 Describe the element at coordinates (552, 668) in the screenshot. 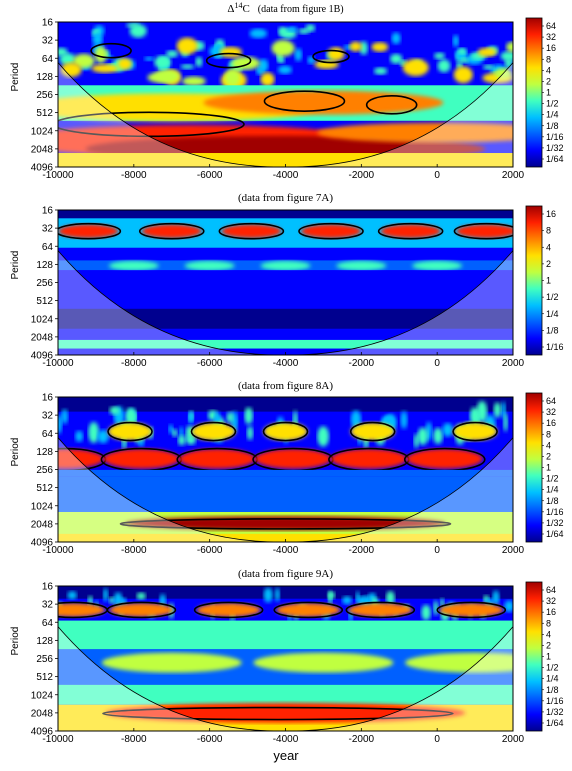

I see `colorbar-tick-label: 1/2` at that location.